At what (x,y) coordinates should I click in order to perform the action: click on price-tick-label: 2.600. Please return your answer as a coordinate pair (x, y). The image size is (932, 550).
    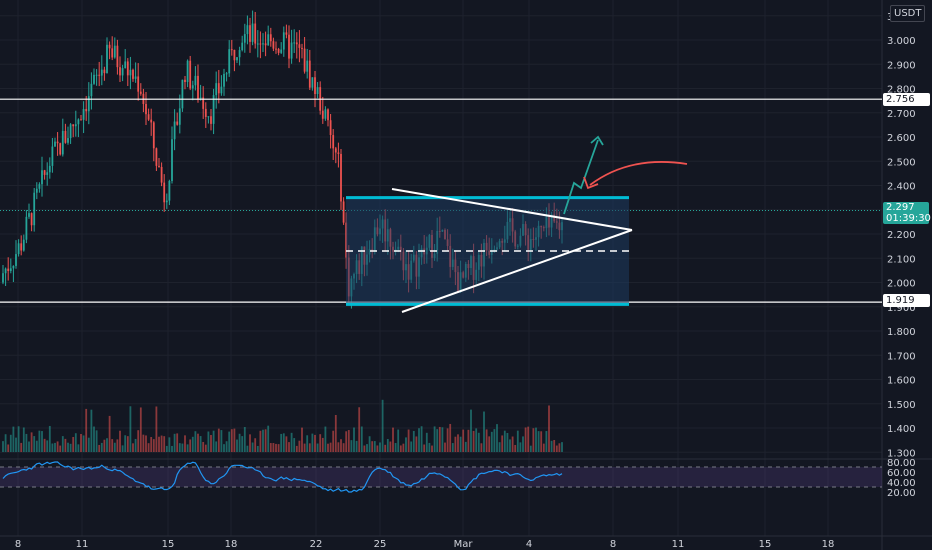
    Looking at the image, I should click on (901, 138).